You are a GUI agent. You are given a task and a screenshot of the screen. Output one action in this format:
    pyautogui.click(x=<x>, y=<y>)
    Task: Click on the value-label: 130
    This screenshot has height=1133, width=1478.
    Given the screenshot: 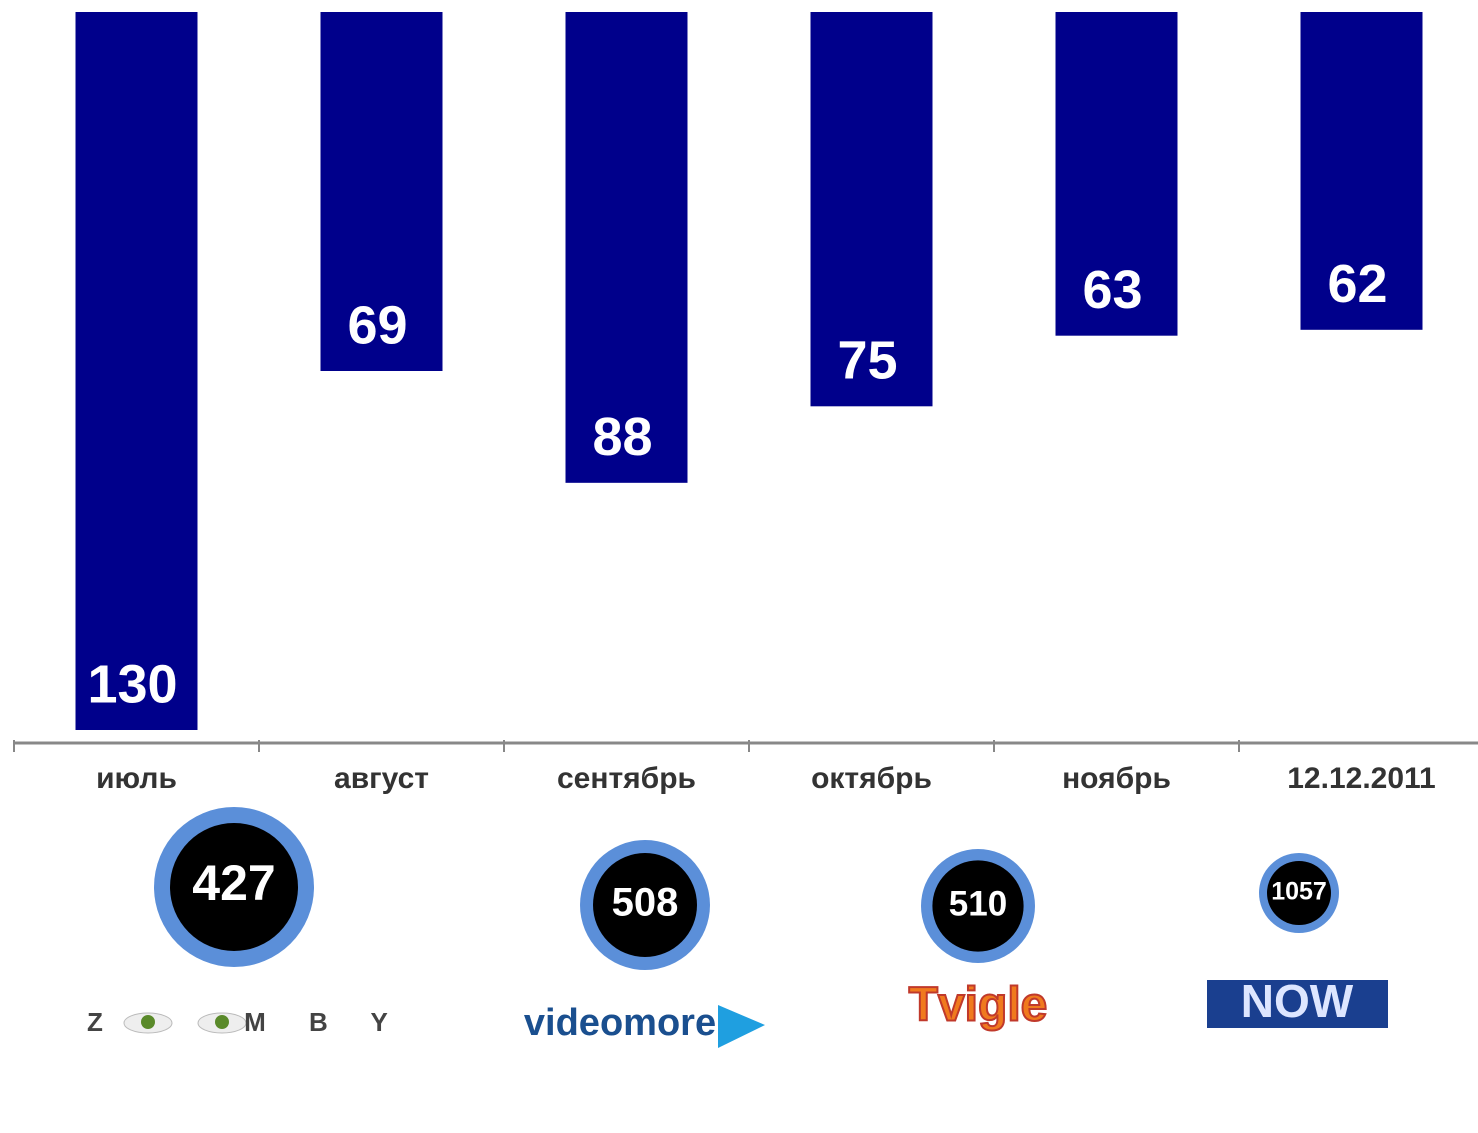 What is the action you would take?
    pyautogui.click(x=132, y=684)
    